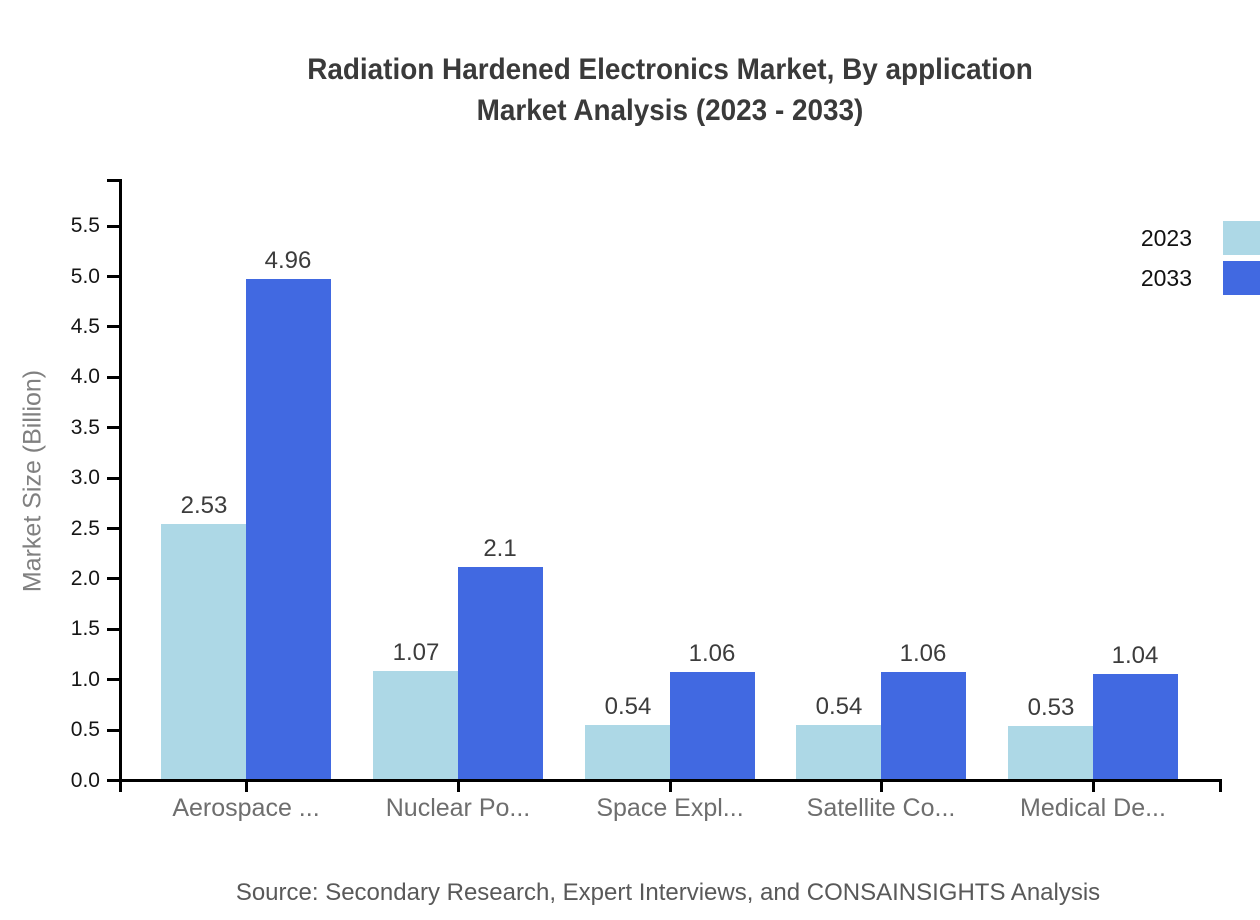 Image resolution: width=1260 pixels, height=920 pixels. Describe the element at coordinates (113, 528) in the screenshot. I see `y-tick-2.5` at that location.